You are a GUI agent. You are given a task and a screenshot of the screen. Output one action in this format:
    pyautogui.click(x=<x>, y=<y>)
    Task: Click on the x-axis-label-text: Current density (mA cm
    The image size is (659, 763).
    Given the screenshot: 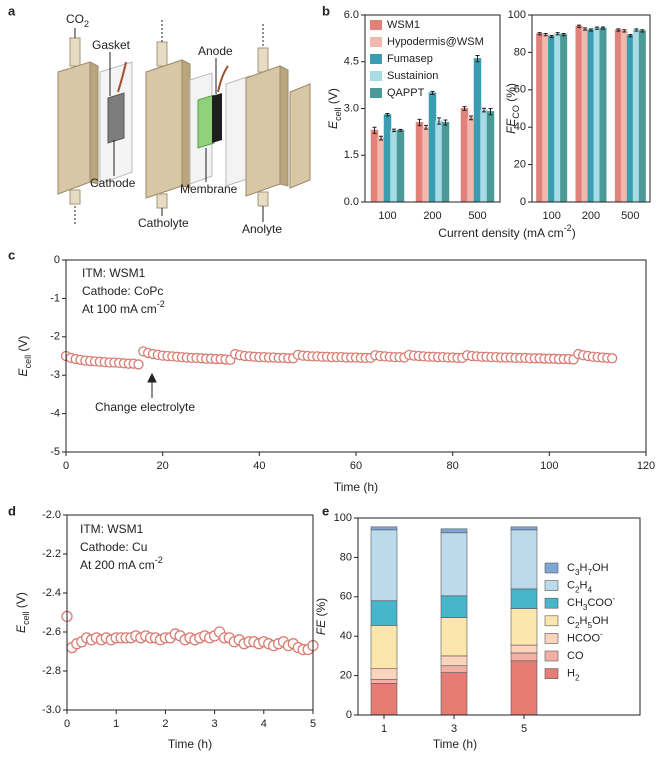 What is the action you would take?
    pyautogui.click(x=500, y=233)
    